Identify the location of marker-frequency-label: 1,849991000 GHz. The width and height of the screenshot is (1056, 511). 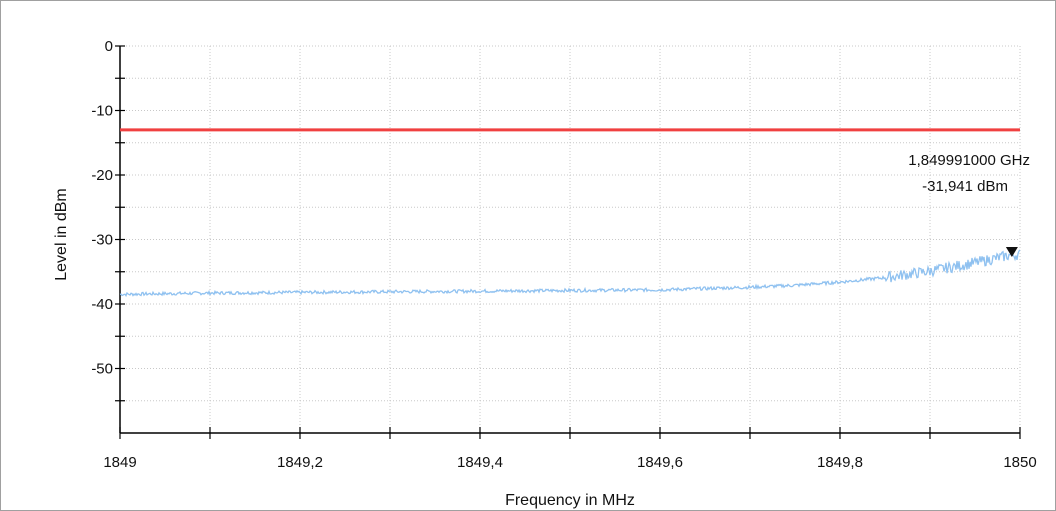
(969, 160).